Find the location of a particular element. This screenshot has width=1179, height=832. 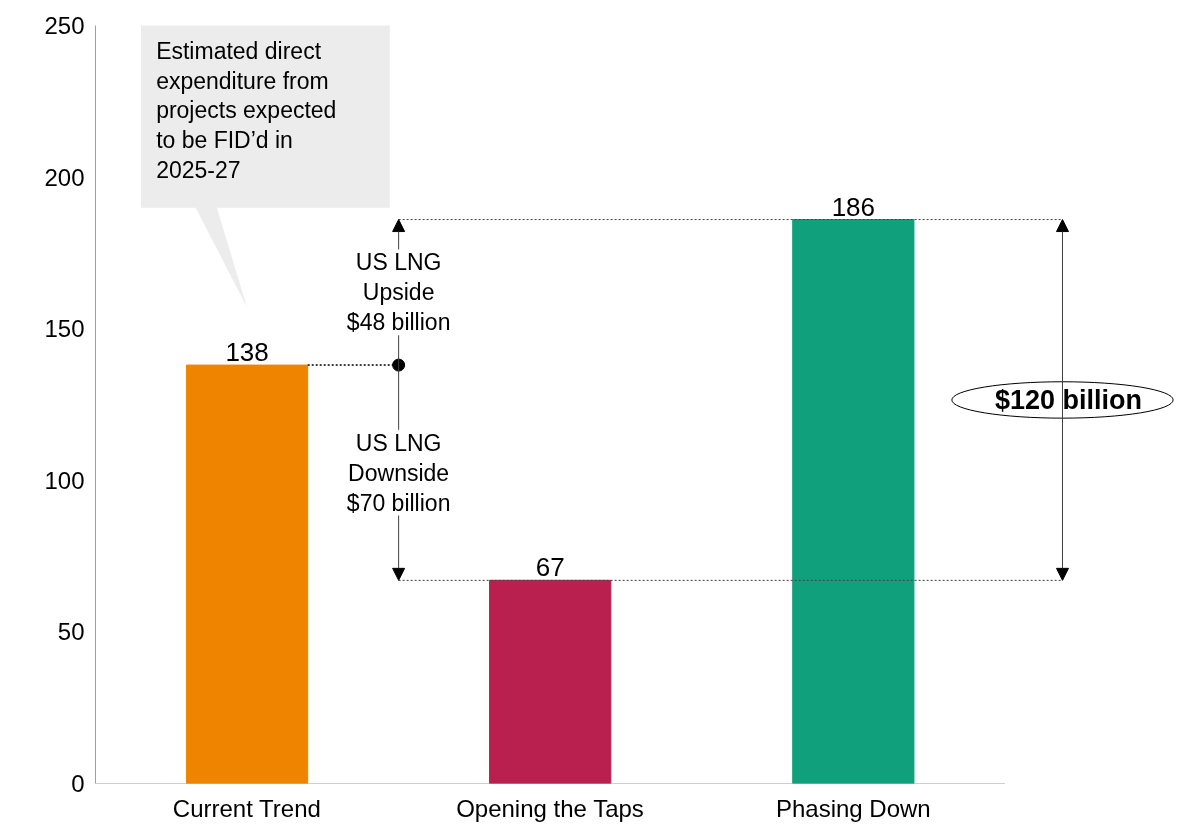

y-tick-label: 200 is located at coordinates (64, 177).